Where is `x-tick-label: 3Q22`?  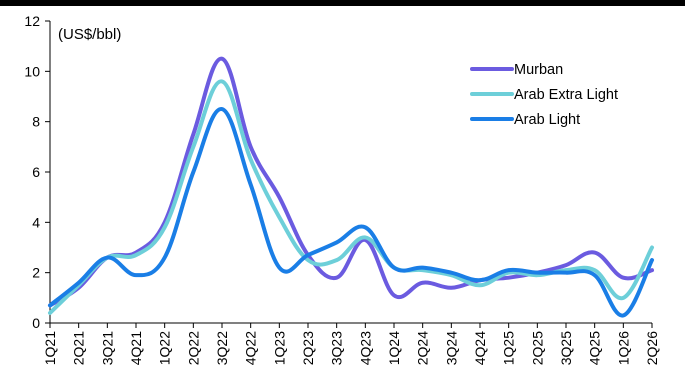
x-tick-label: 3Q22 is located at coordinates (222, 348).